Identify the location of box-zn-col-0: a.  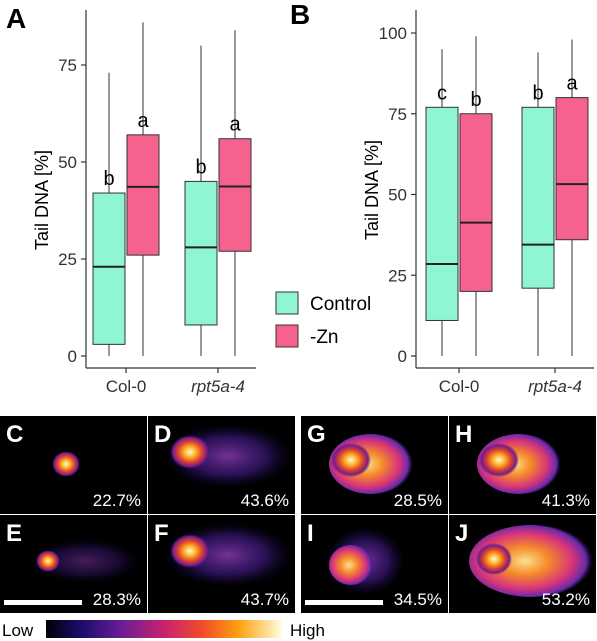
(143, 189).